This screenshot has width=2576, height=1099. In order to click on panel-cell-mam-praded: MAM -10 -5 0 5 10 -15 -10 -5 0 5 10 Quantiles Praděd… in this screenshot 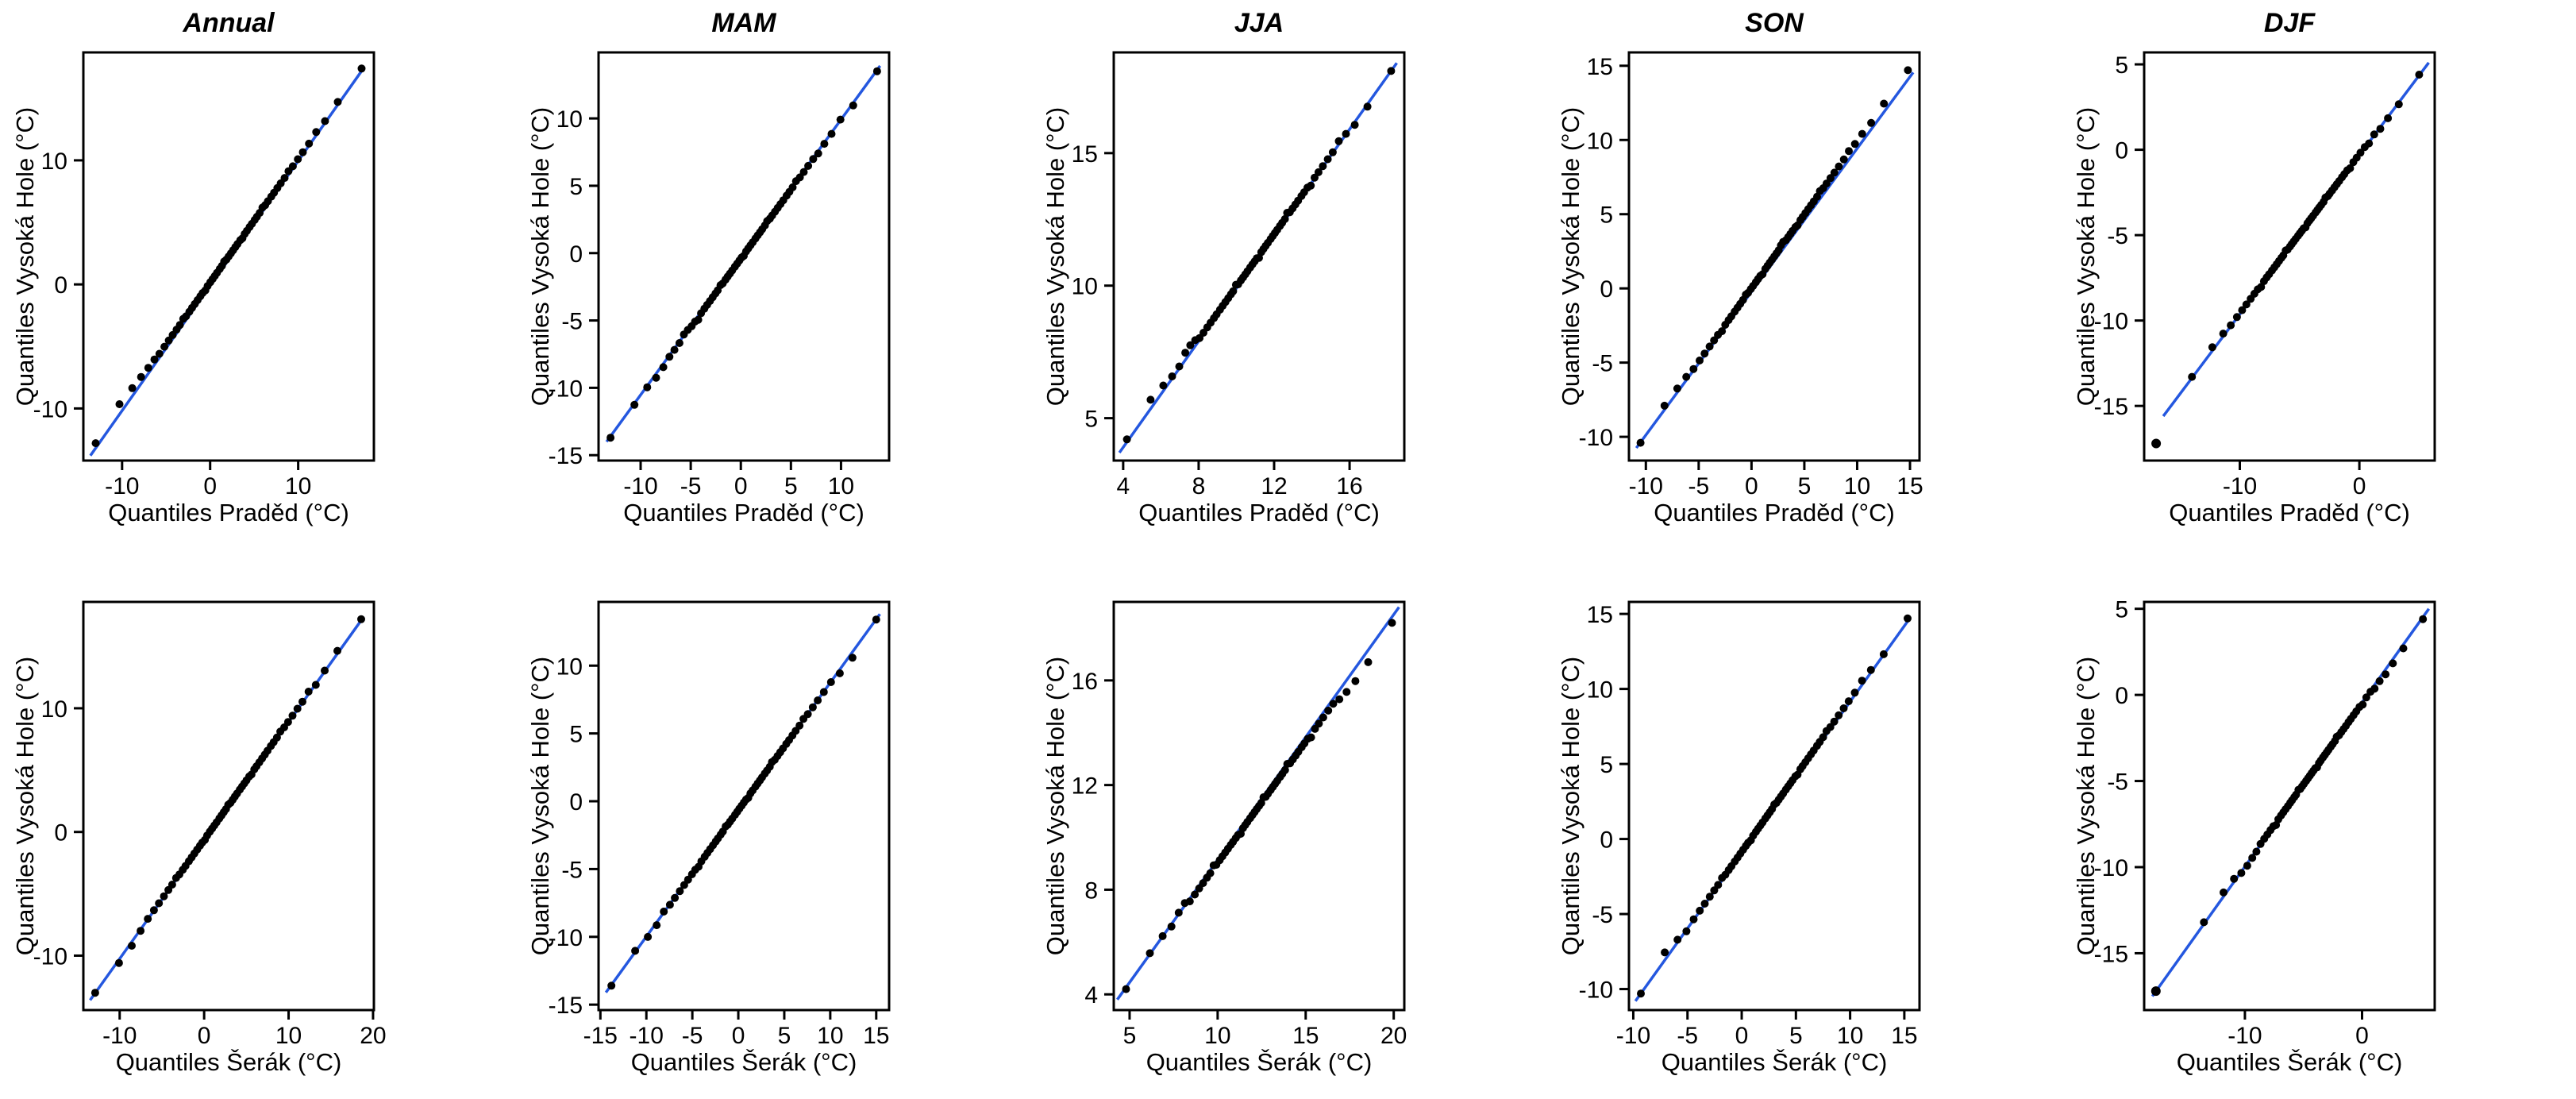, I will do `click(772, 275)`.